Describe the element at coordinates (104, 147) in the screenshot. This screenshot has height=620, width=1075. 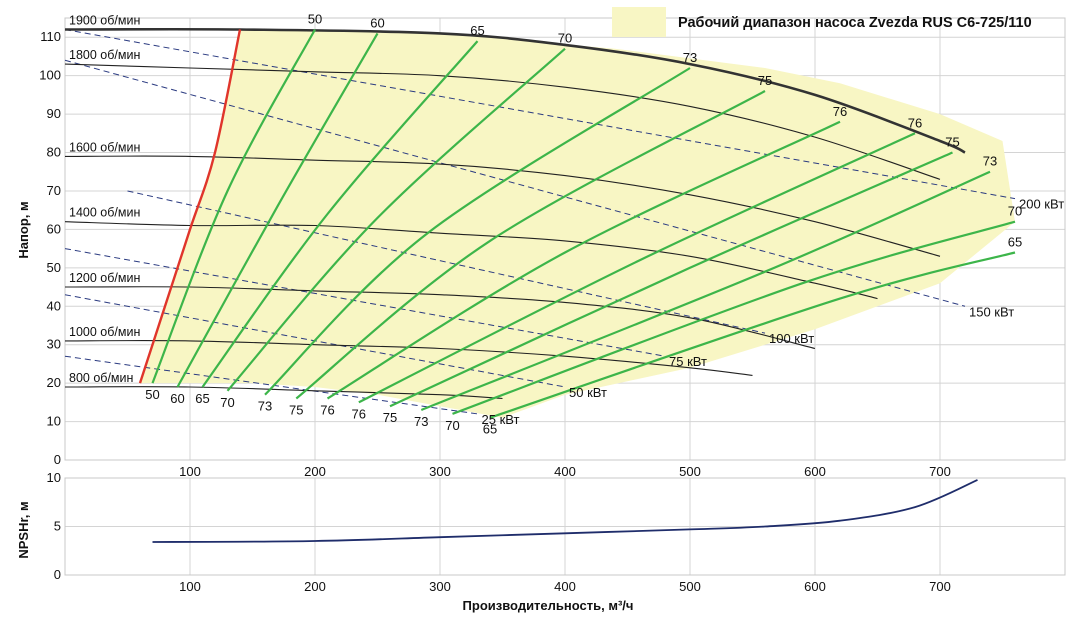
I see `speed-curve-label: 1600 об/мин` at that location.